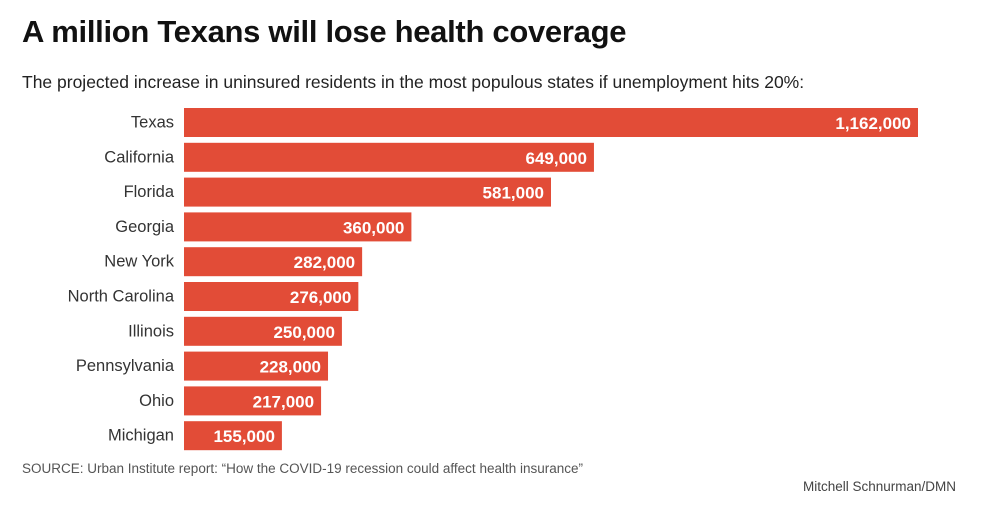  I want to click on category-label: Illinois, so click(151, 331).